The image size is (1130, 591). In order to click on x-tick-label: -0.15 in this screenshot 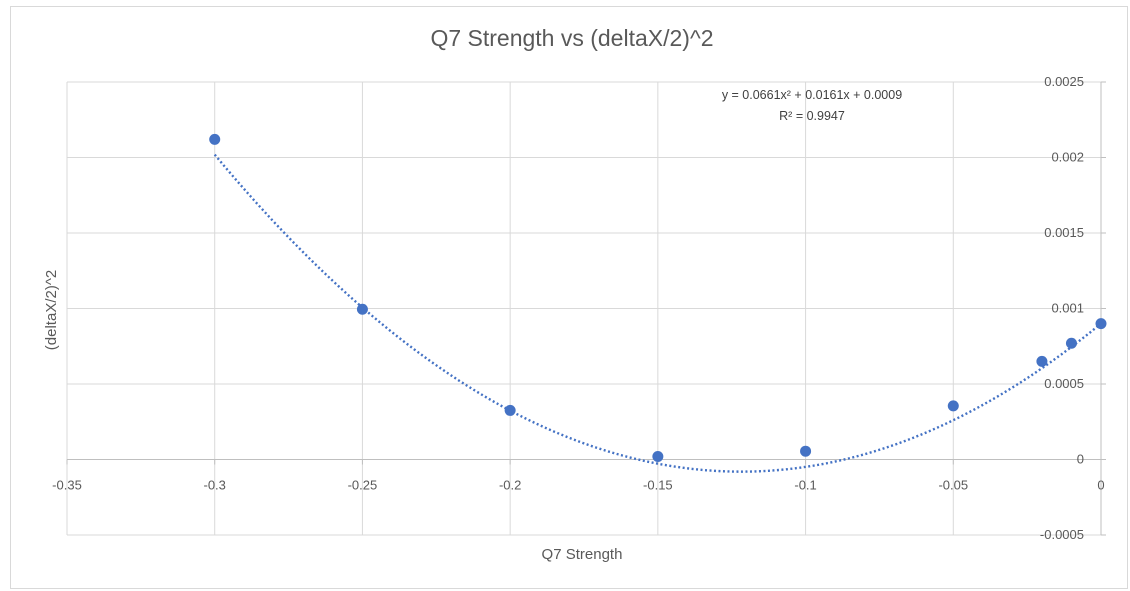, I will do `click(658, 485)`.